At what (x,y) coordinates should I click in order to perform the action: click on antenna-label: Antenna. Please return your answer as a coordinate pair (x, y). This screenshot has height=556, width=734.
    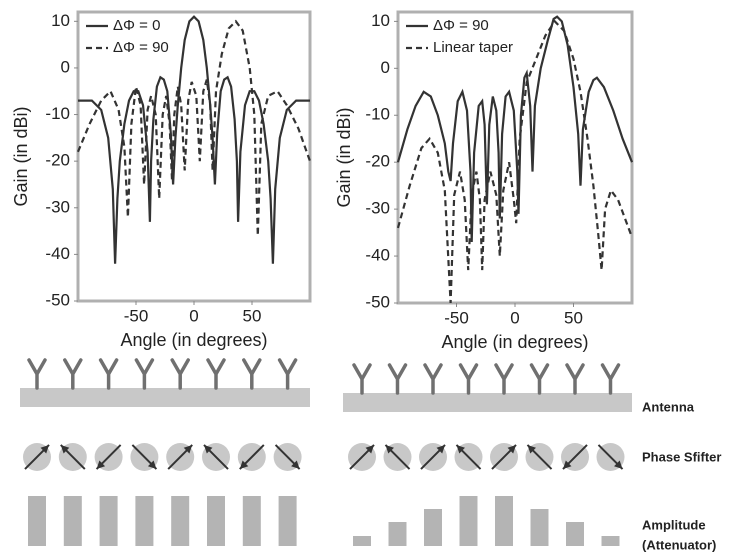
    Looking at the image, I should click on (668, 406).